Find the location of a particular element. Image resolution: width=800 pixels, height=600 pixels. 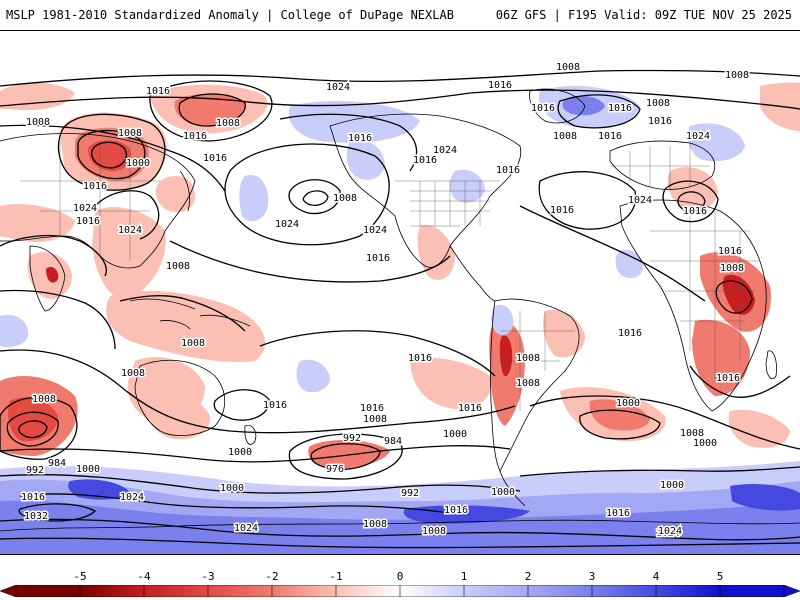

anomaly-neg-south-pacific-east is located at coordinates (450, 383).